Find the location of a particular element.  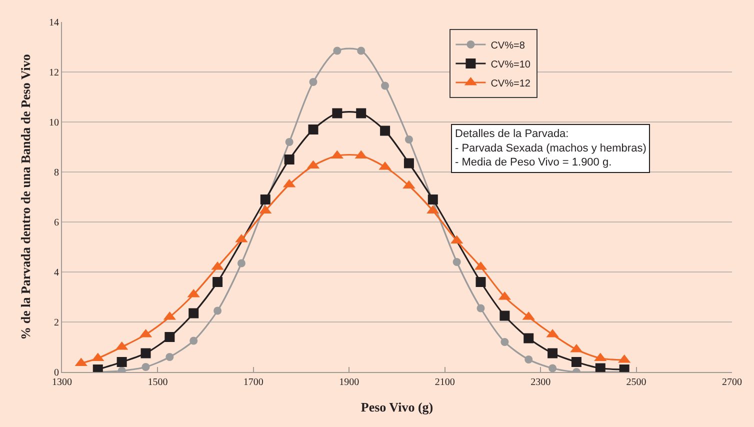

y-axis-title: % de la Parvada dentro de una Banda de Peso Vivo is located at coordinates (25, 197).